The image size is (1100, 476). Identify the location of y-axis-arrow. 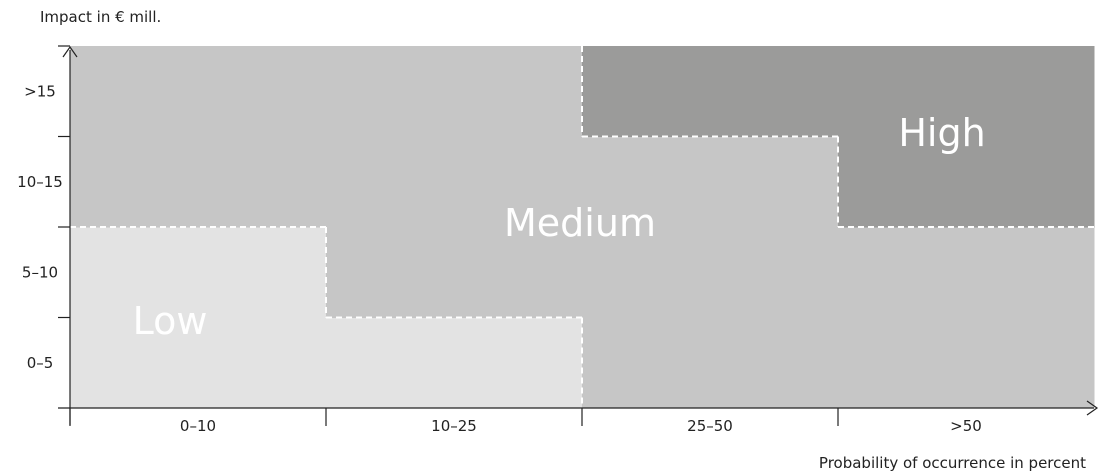
(70, 51).